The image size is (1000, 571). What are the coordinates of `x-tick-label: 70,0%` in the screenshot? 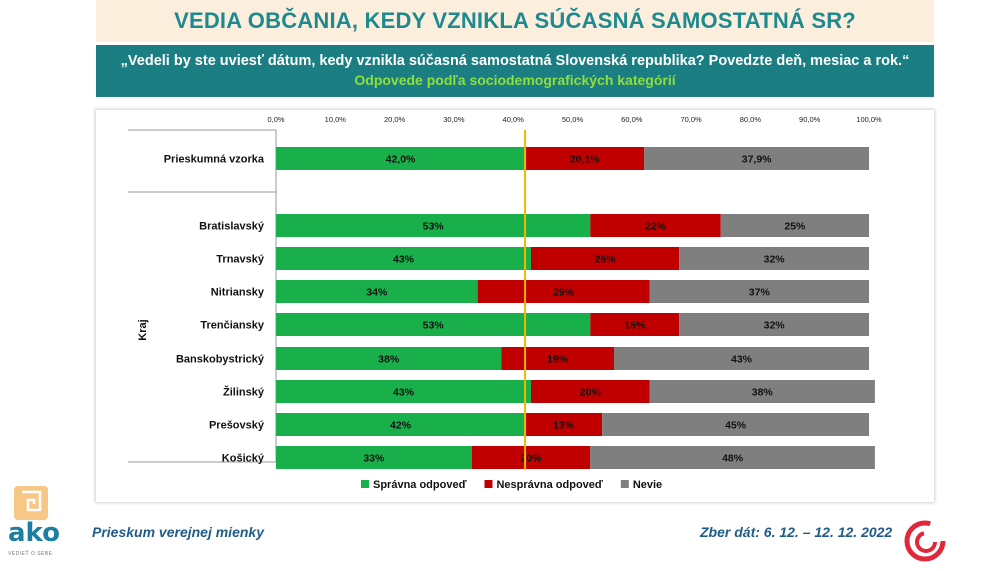 It's located at (691, 119).